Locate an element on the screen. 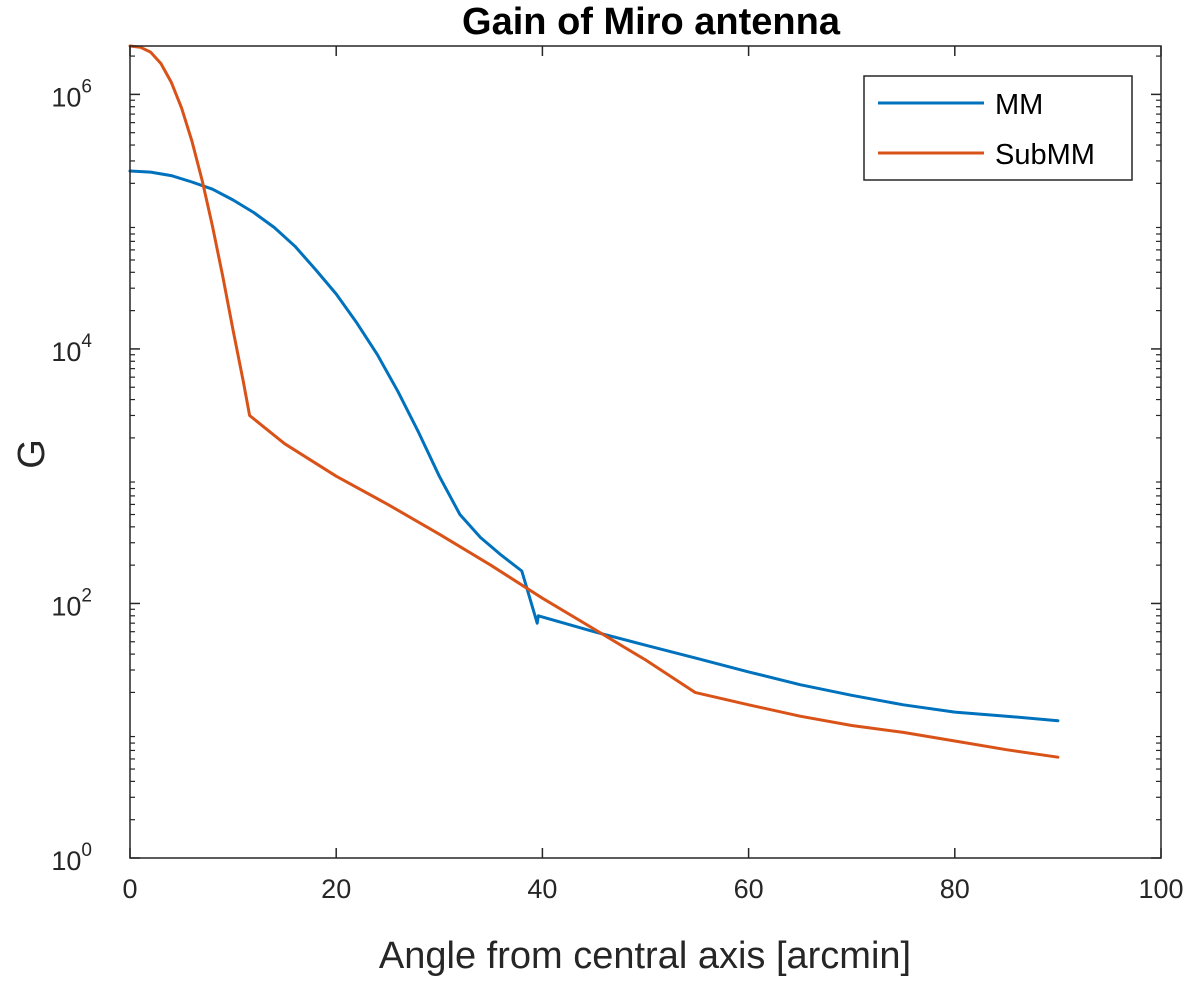 This screenshot has height=984, width=1200. y-tick-label: 10² is located at coordinates (71, 603).